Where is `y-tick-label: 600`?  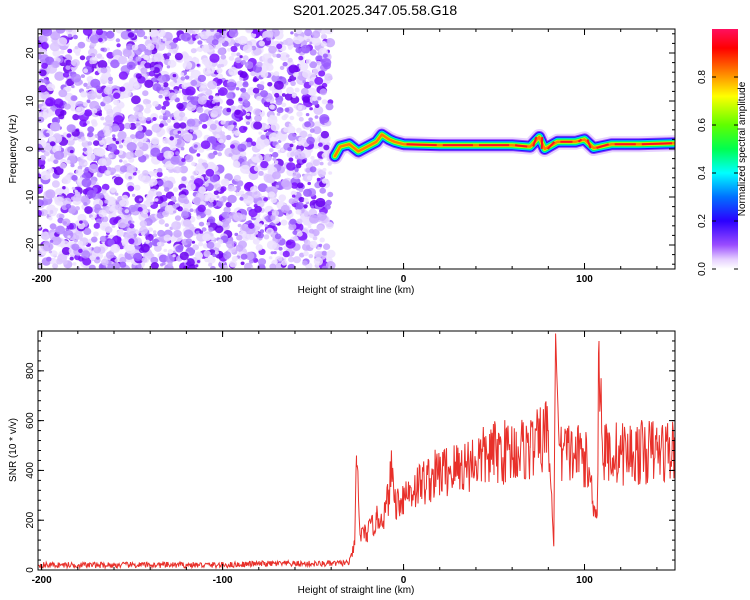
y-tick-label: 600 is located at coordinates (30, 420).